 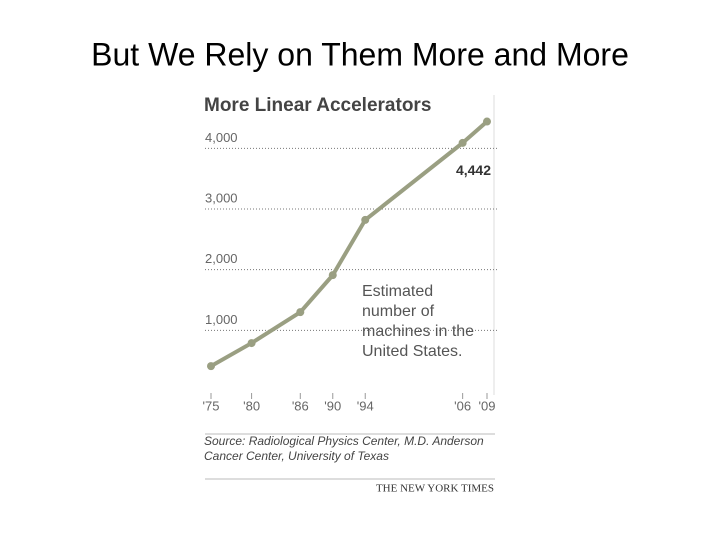 I want to click on credit: THE NEW YORK TIMES, so click(x=435, y=489).